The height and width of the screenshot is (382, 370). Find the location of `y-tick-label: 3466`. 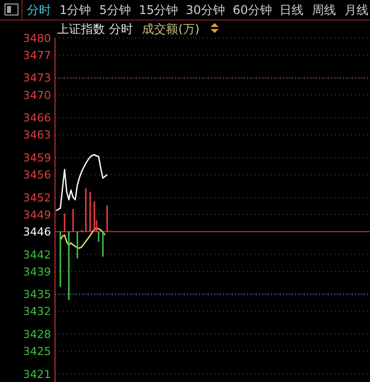

y-tick-label: 3466 is located at coordinates (37, 118).